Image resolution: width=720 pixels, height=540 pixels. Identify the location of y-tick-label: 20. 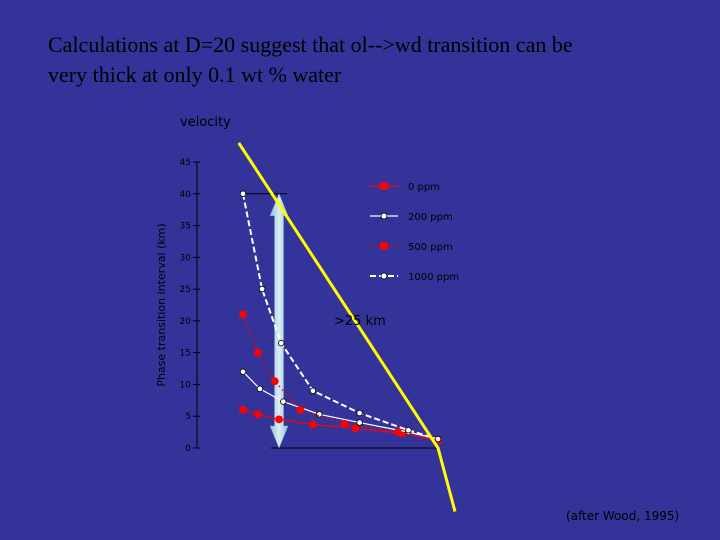
(186, 322).